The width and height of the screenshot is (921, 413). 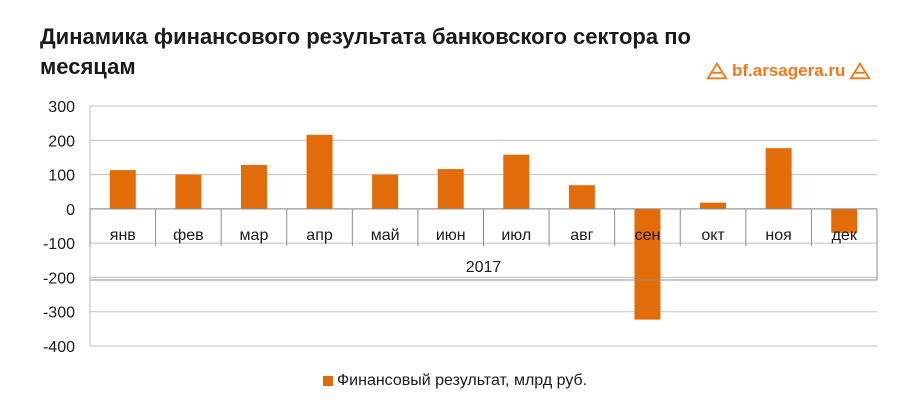 What do you see at coordinates (778, 235) in the screenshot?
I see `category-label: ноя` at bounding box center [778, 235].